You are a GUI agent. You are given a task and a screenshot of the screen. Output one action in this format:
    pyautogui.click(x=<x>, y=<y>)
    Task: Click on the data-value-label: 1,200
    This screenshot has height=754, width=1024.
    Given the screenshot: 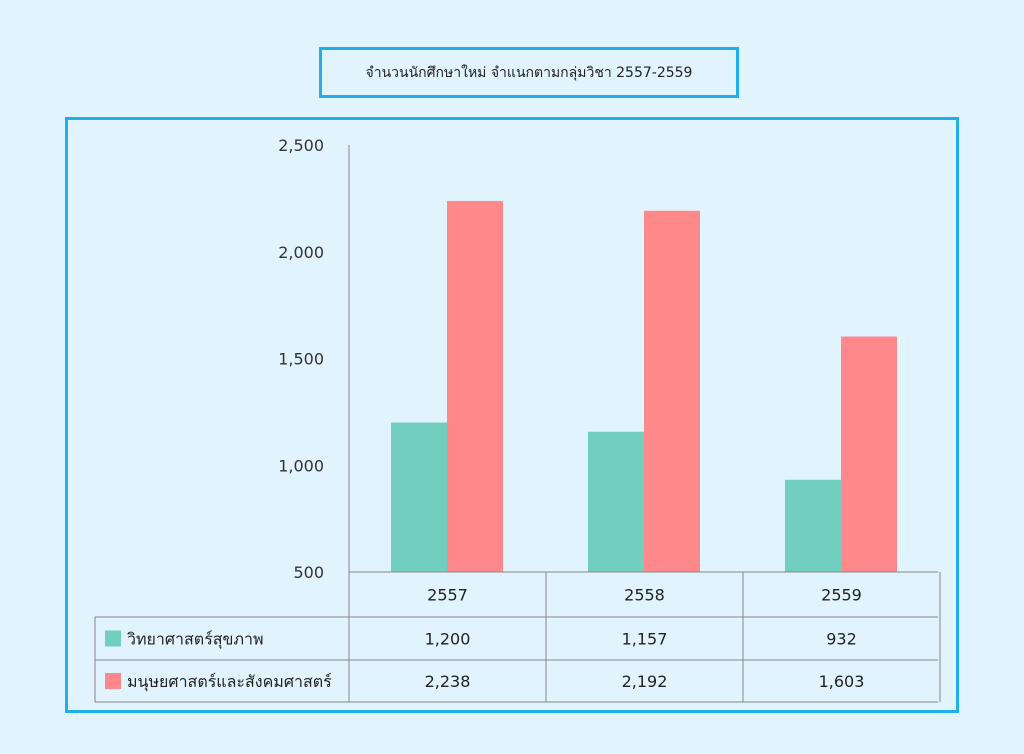 What is the action you would take?
    pyautogui.click(x=448, y=639)
    